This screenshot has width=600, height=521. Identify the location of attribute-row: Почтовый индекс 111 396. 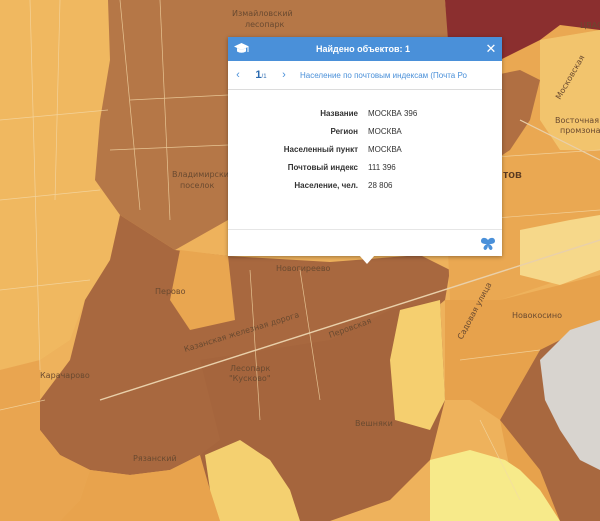
(365, 167).